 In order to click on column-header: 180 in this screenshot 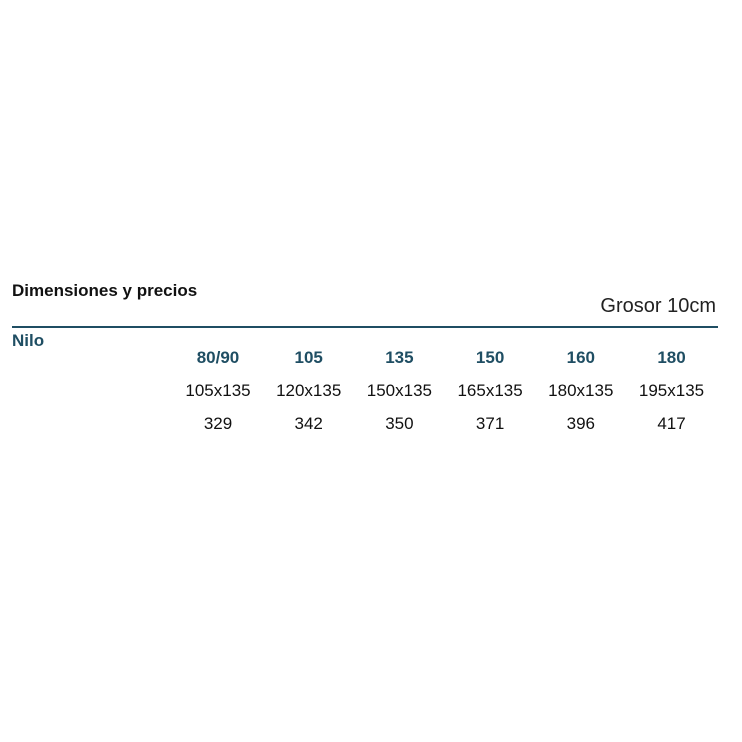, I will do `click(671, 357)`.